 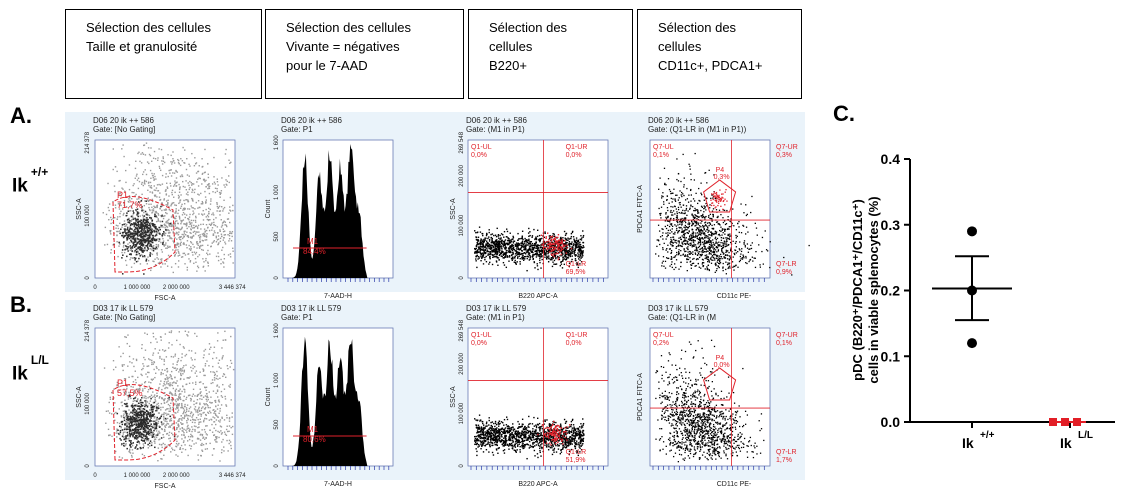 What do you see at coordinates (39, 360) in the screenshot?
I see `genotype-sup: L/L` at bounding box center [39, 360].